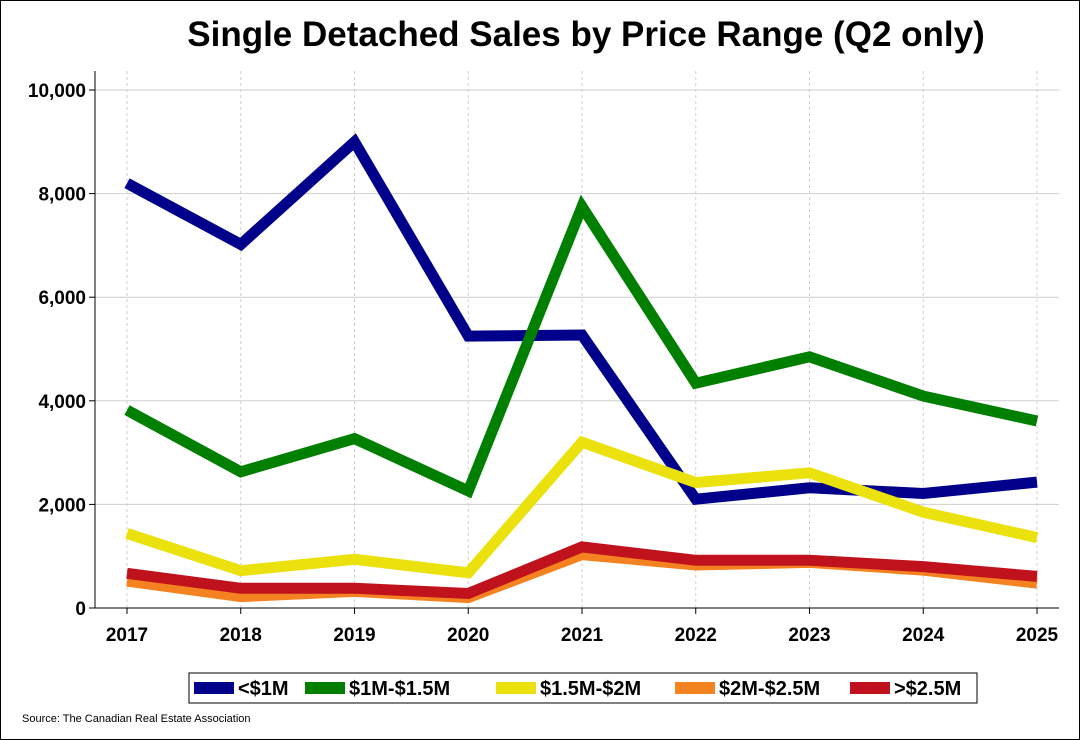 The height and width of the screenshot is (740, 1080). Describe the element at coordinates (769, 689) in the screenshot. I see `legend-label: $2M-$2.5M` at that location.